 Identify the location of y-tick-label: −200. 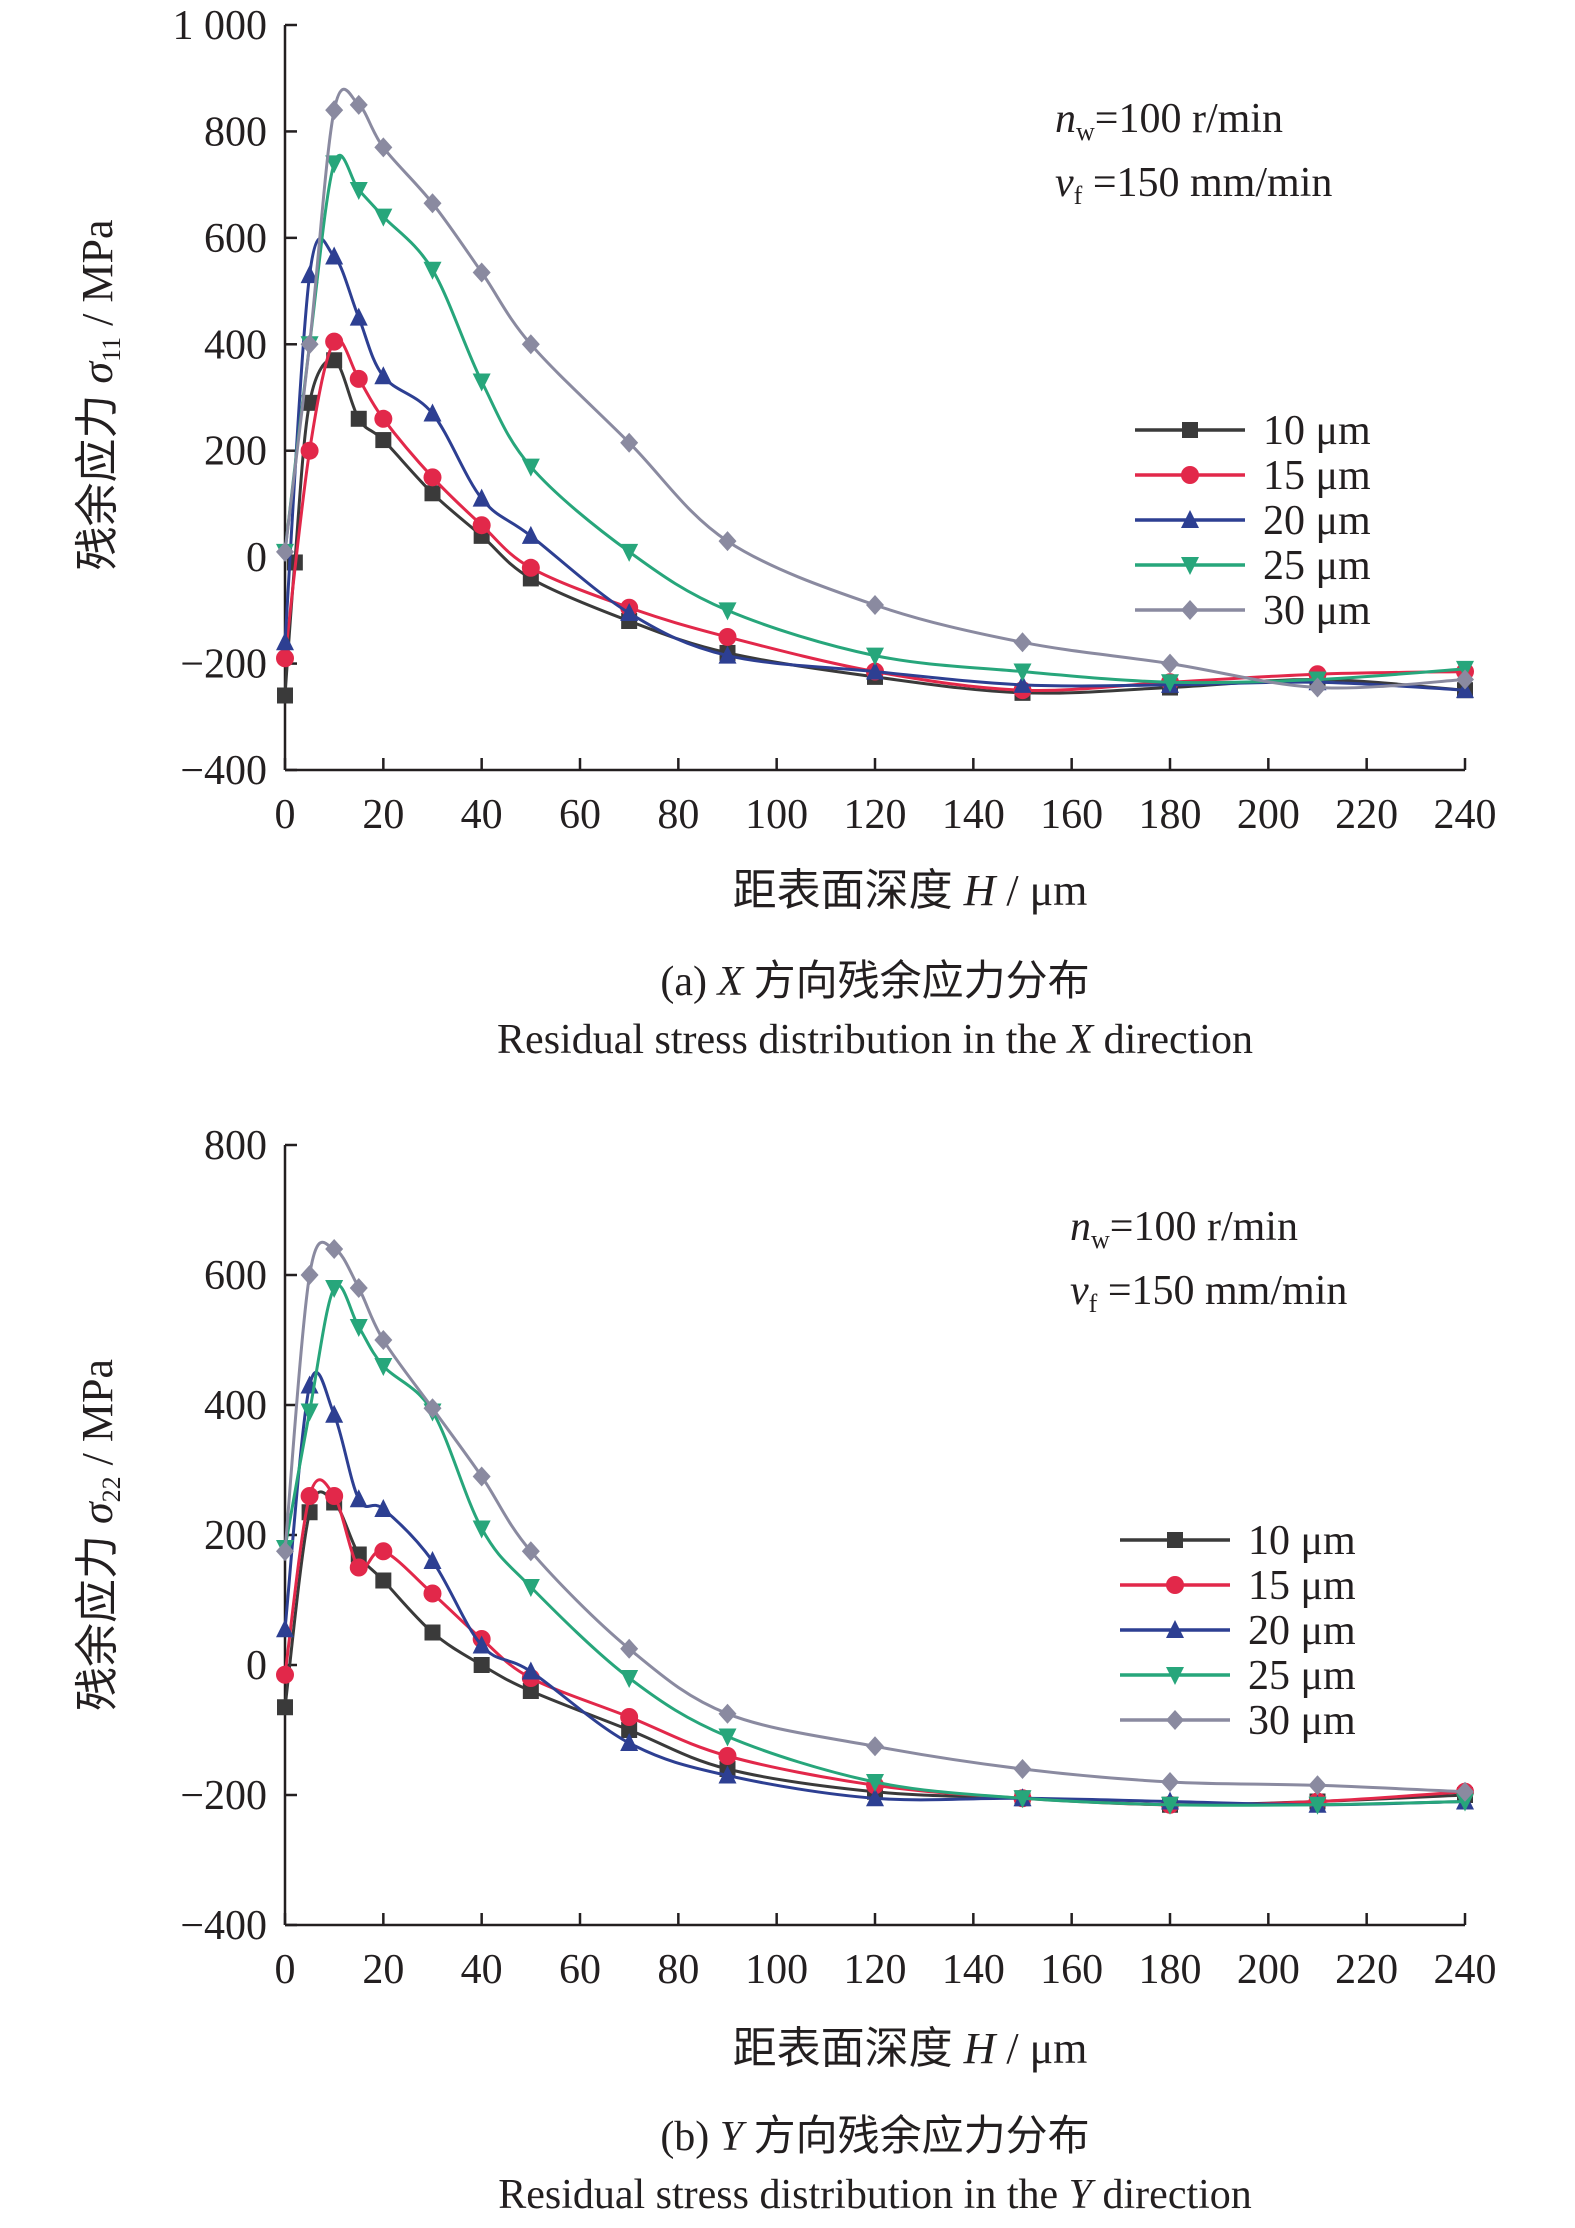
(223, 1796).